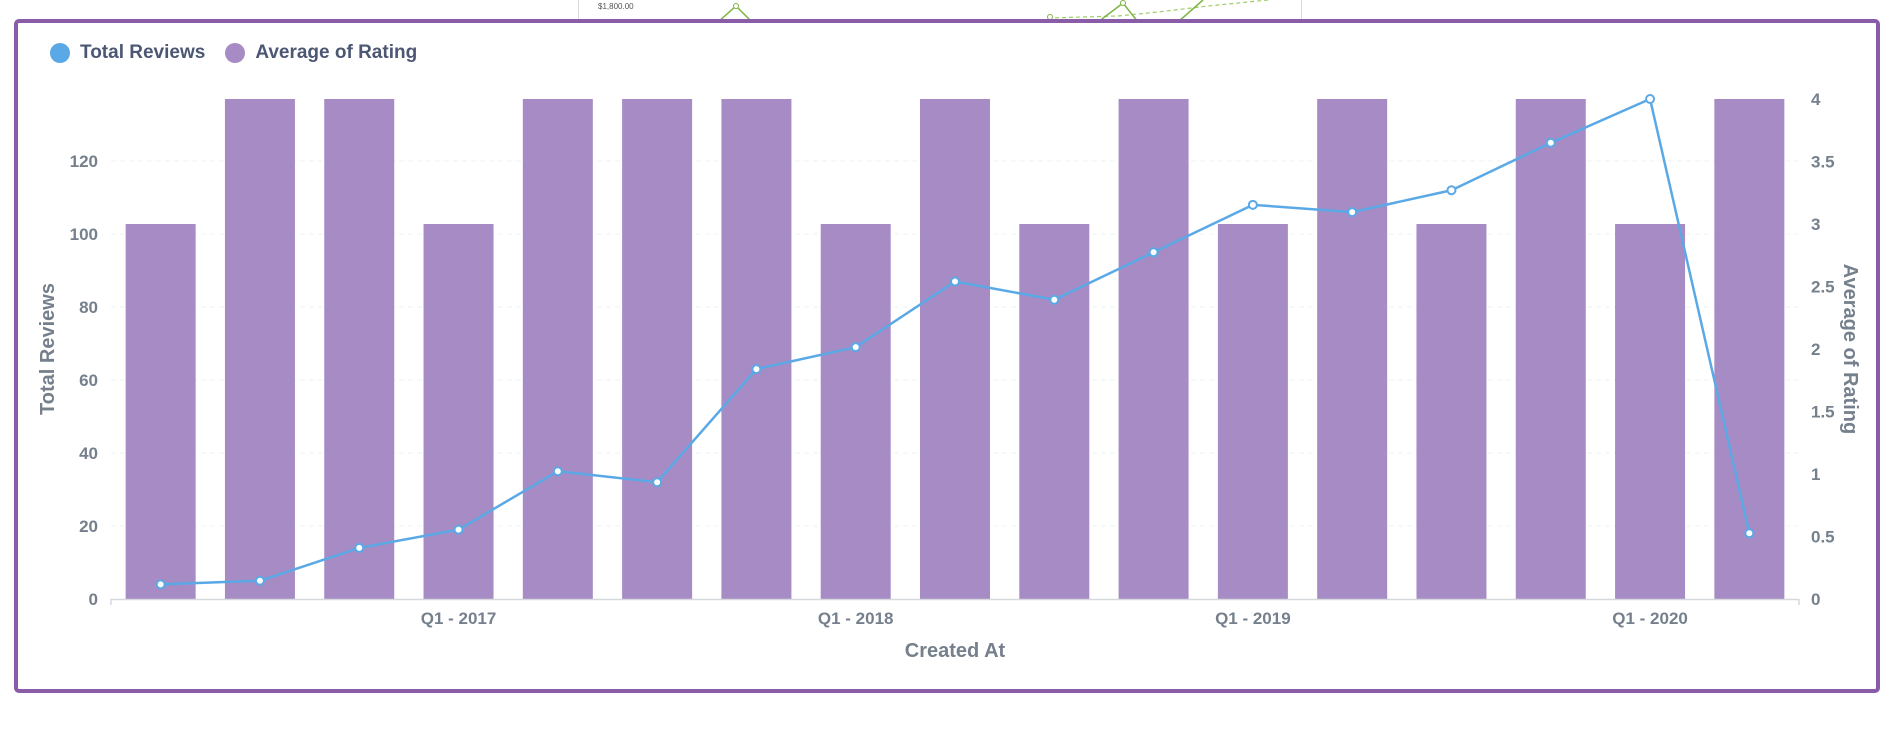 The image size is (1888, 750). Describe the element at coordinates (60, 53) in the screenshot. I see `legend-dot-total-reviews` at that location.